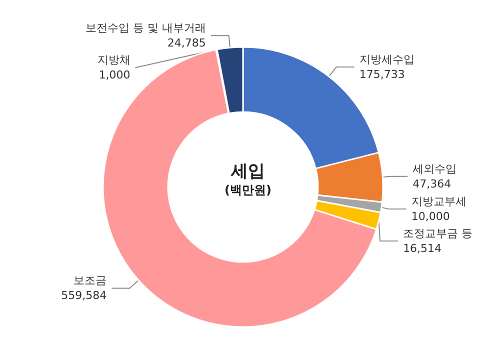  I want to click on slice-label: 지방채, so click(113, 60).